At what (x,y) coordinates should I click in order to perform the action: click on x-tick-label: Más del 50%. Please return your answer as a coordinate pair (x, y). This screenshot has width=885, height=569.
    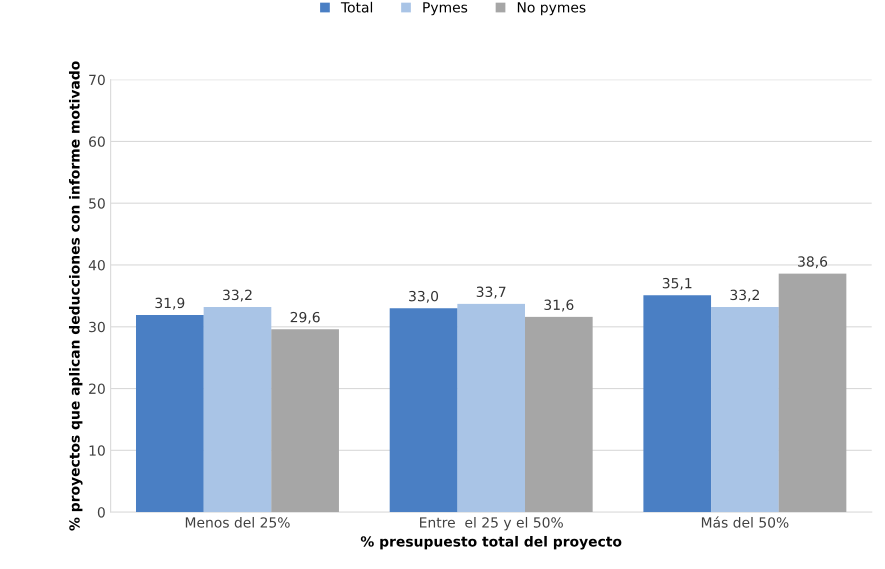
    Looking at the image, I should click on (745, 522).